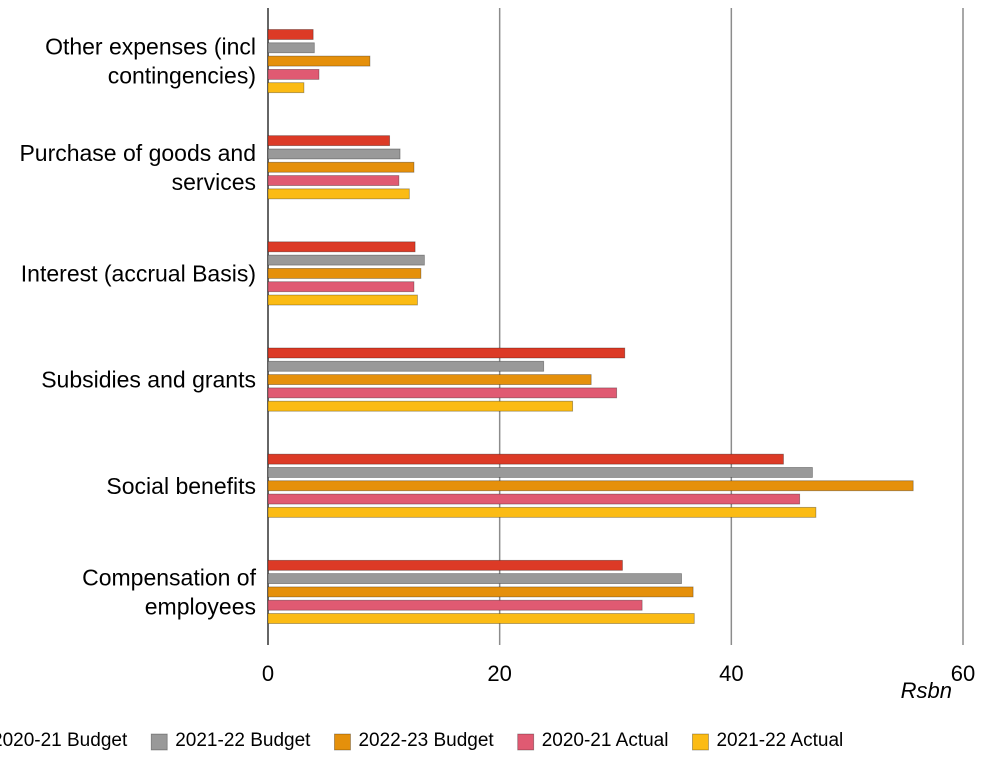  I want to click on category-label: Other expenses (incl contingencies), so click(150, 61).